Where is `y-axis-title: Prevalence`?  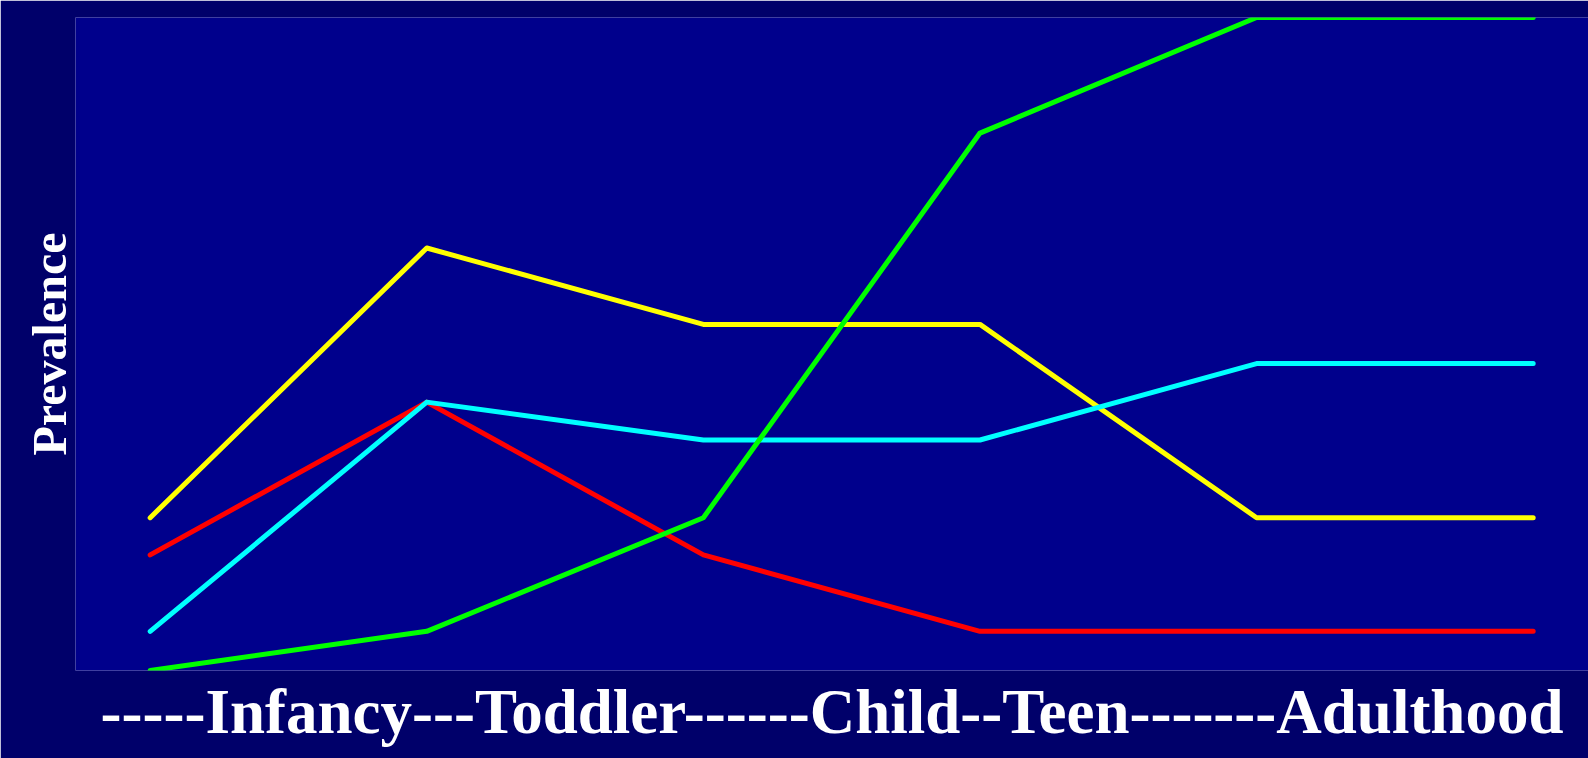 y-axis-title: Prevalence is located at coordinates (49, 344).